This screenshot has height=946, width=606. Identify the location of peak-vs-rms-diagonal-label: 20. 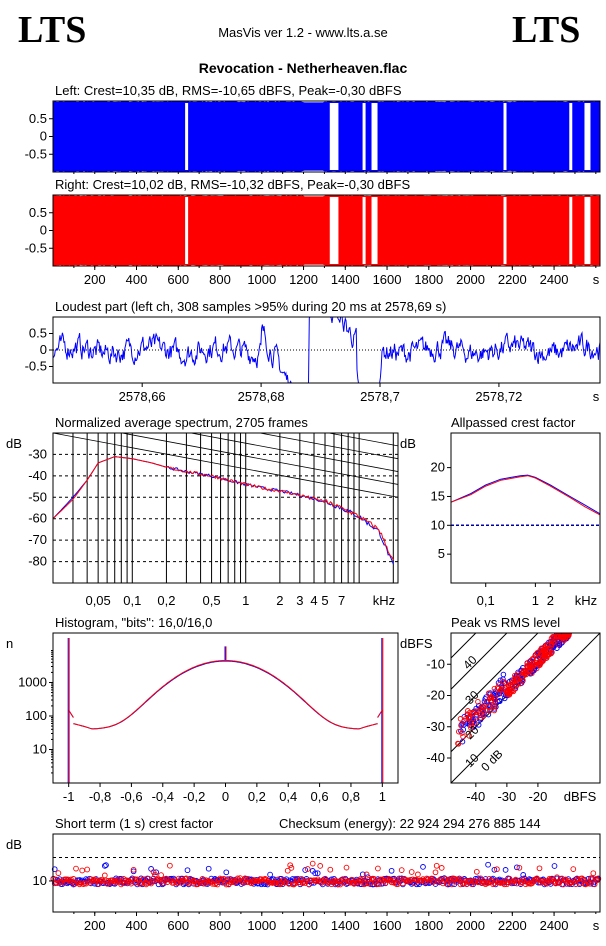
(472, 733).